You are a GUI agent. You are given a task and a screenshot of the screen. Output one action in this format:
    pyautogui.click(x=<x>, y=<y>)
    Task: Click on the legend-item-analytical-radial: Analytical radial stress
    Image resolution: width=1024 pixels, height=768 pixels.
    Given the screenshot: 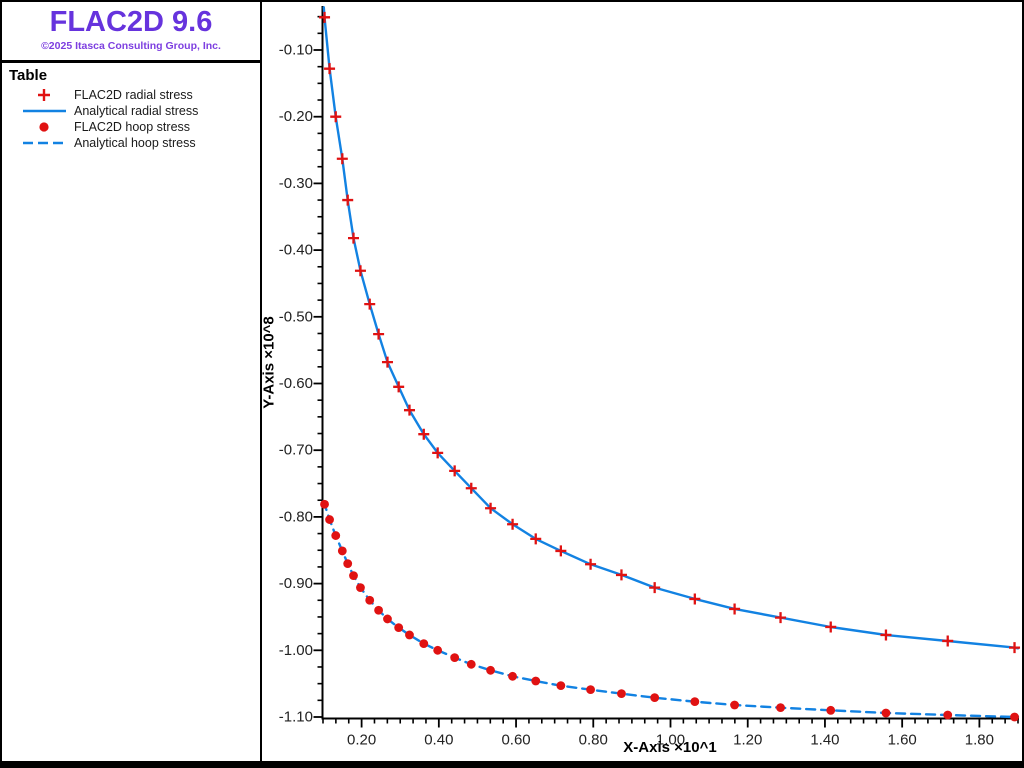 What is the action you would take?
    pyautogui.click(x=131, y=111)
    